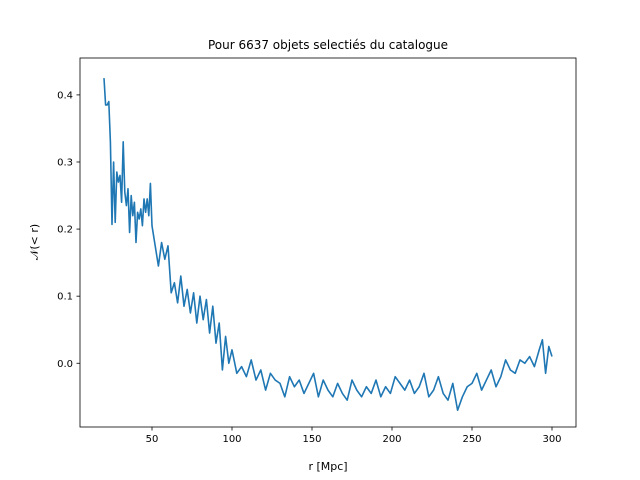  Describe the element at coordinates (328, 45) in the screenshot. I see `chart-title: Pour 6637 objets selectiés du catalogue` at that location.